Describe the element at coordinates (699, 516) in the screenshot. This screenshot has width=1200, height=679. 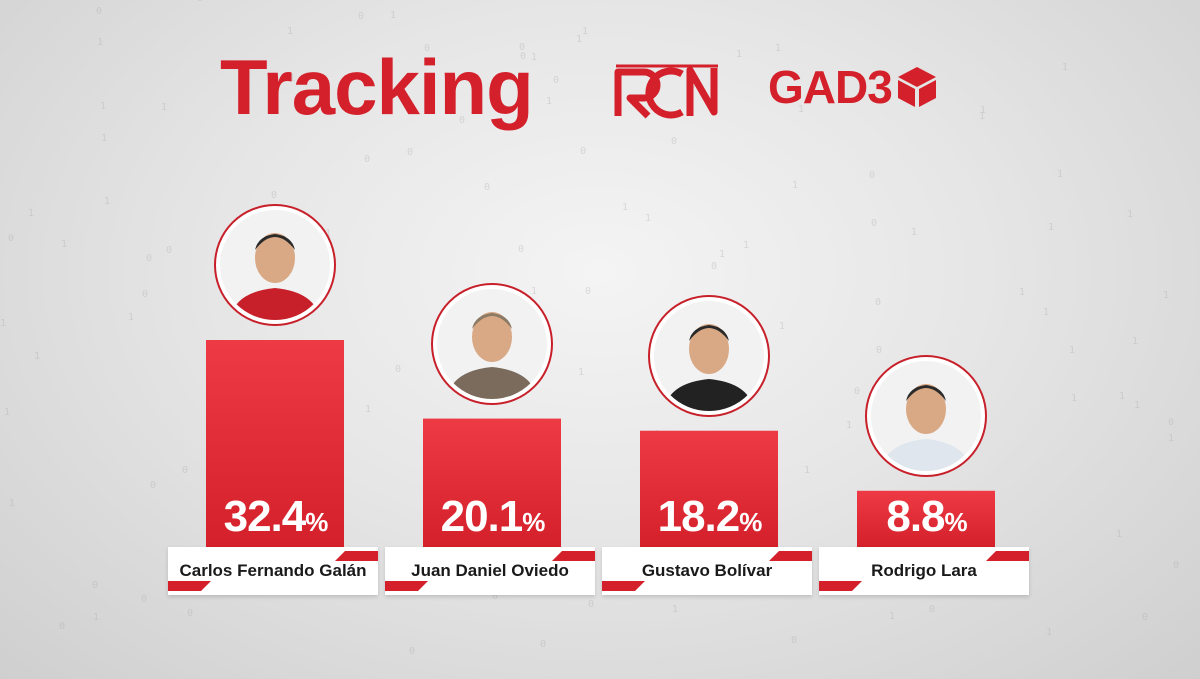
I see `bar-value-number: 18.2` at that location.